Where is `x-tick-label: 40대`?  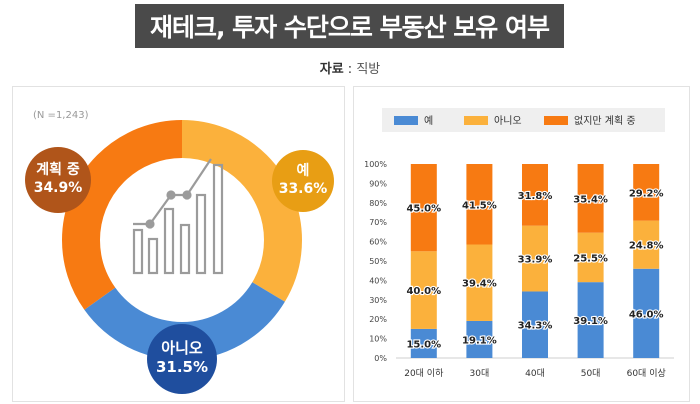
x-tick-label: 40대 is located at coordinates (535, 373).